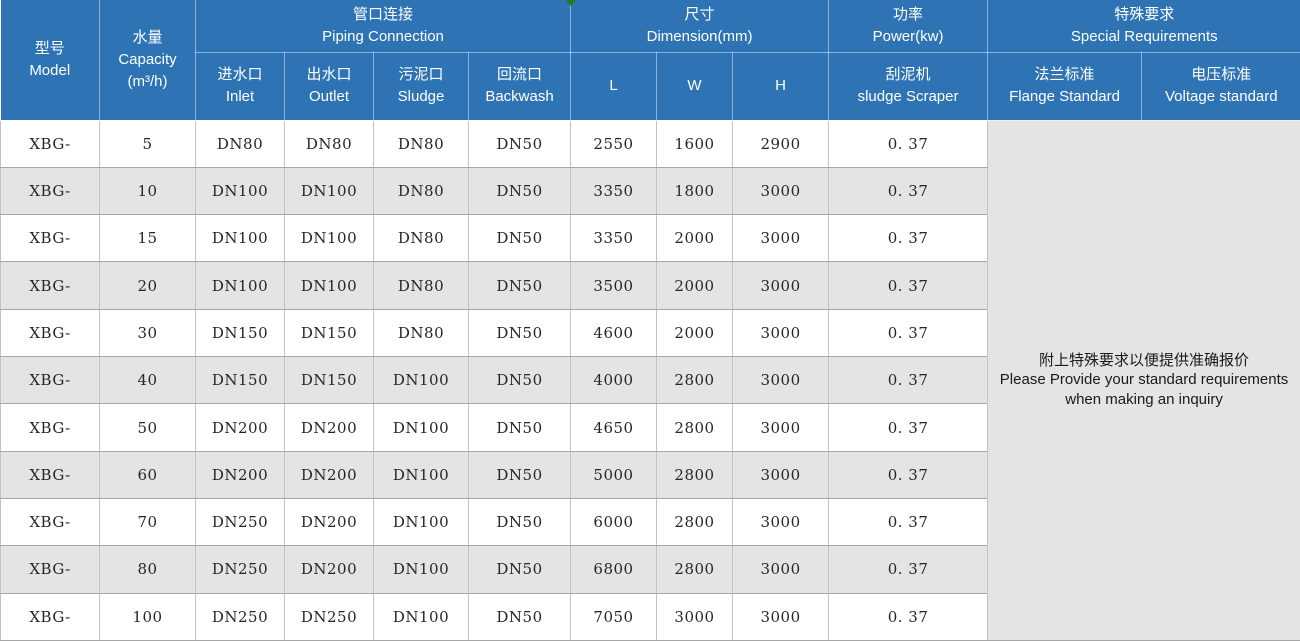 The height and width of the screenshot is (641, 1300). Describe the element at coordinates (421, 86) in the screenshot. I see `header-sludge: 污泥口 Sludge` at that location.